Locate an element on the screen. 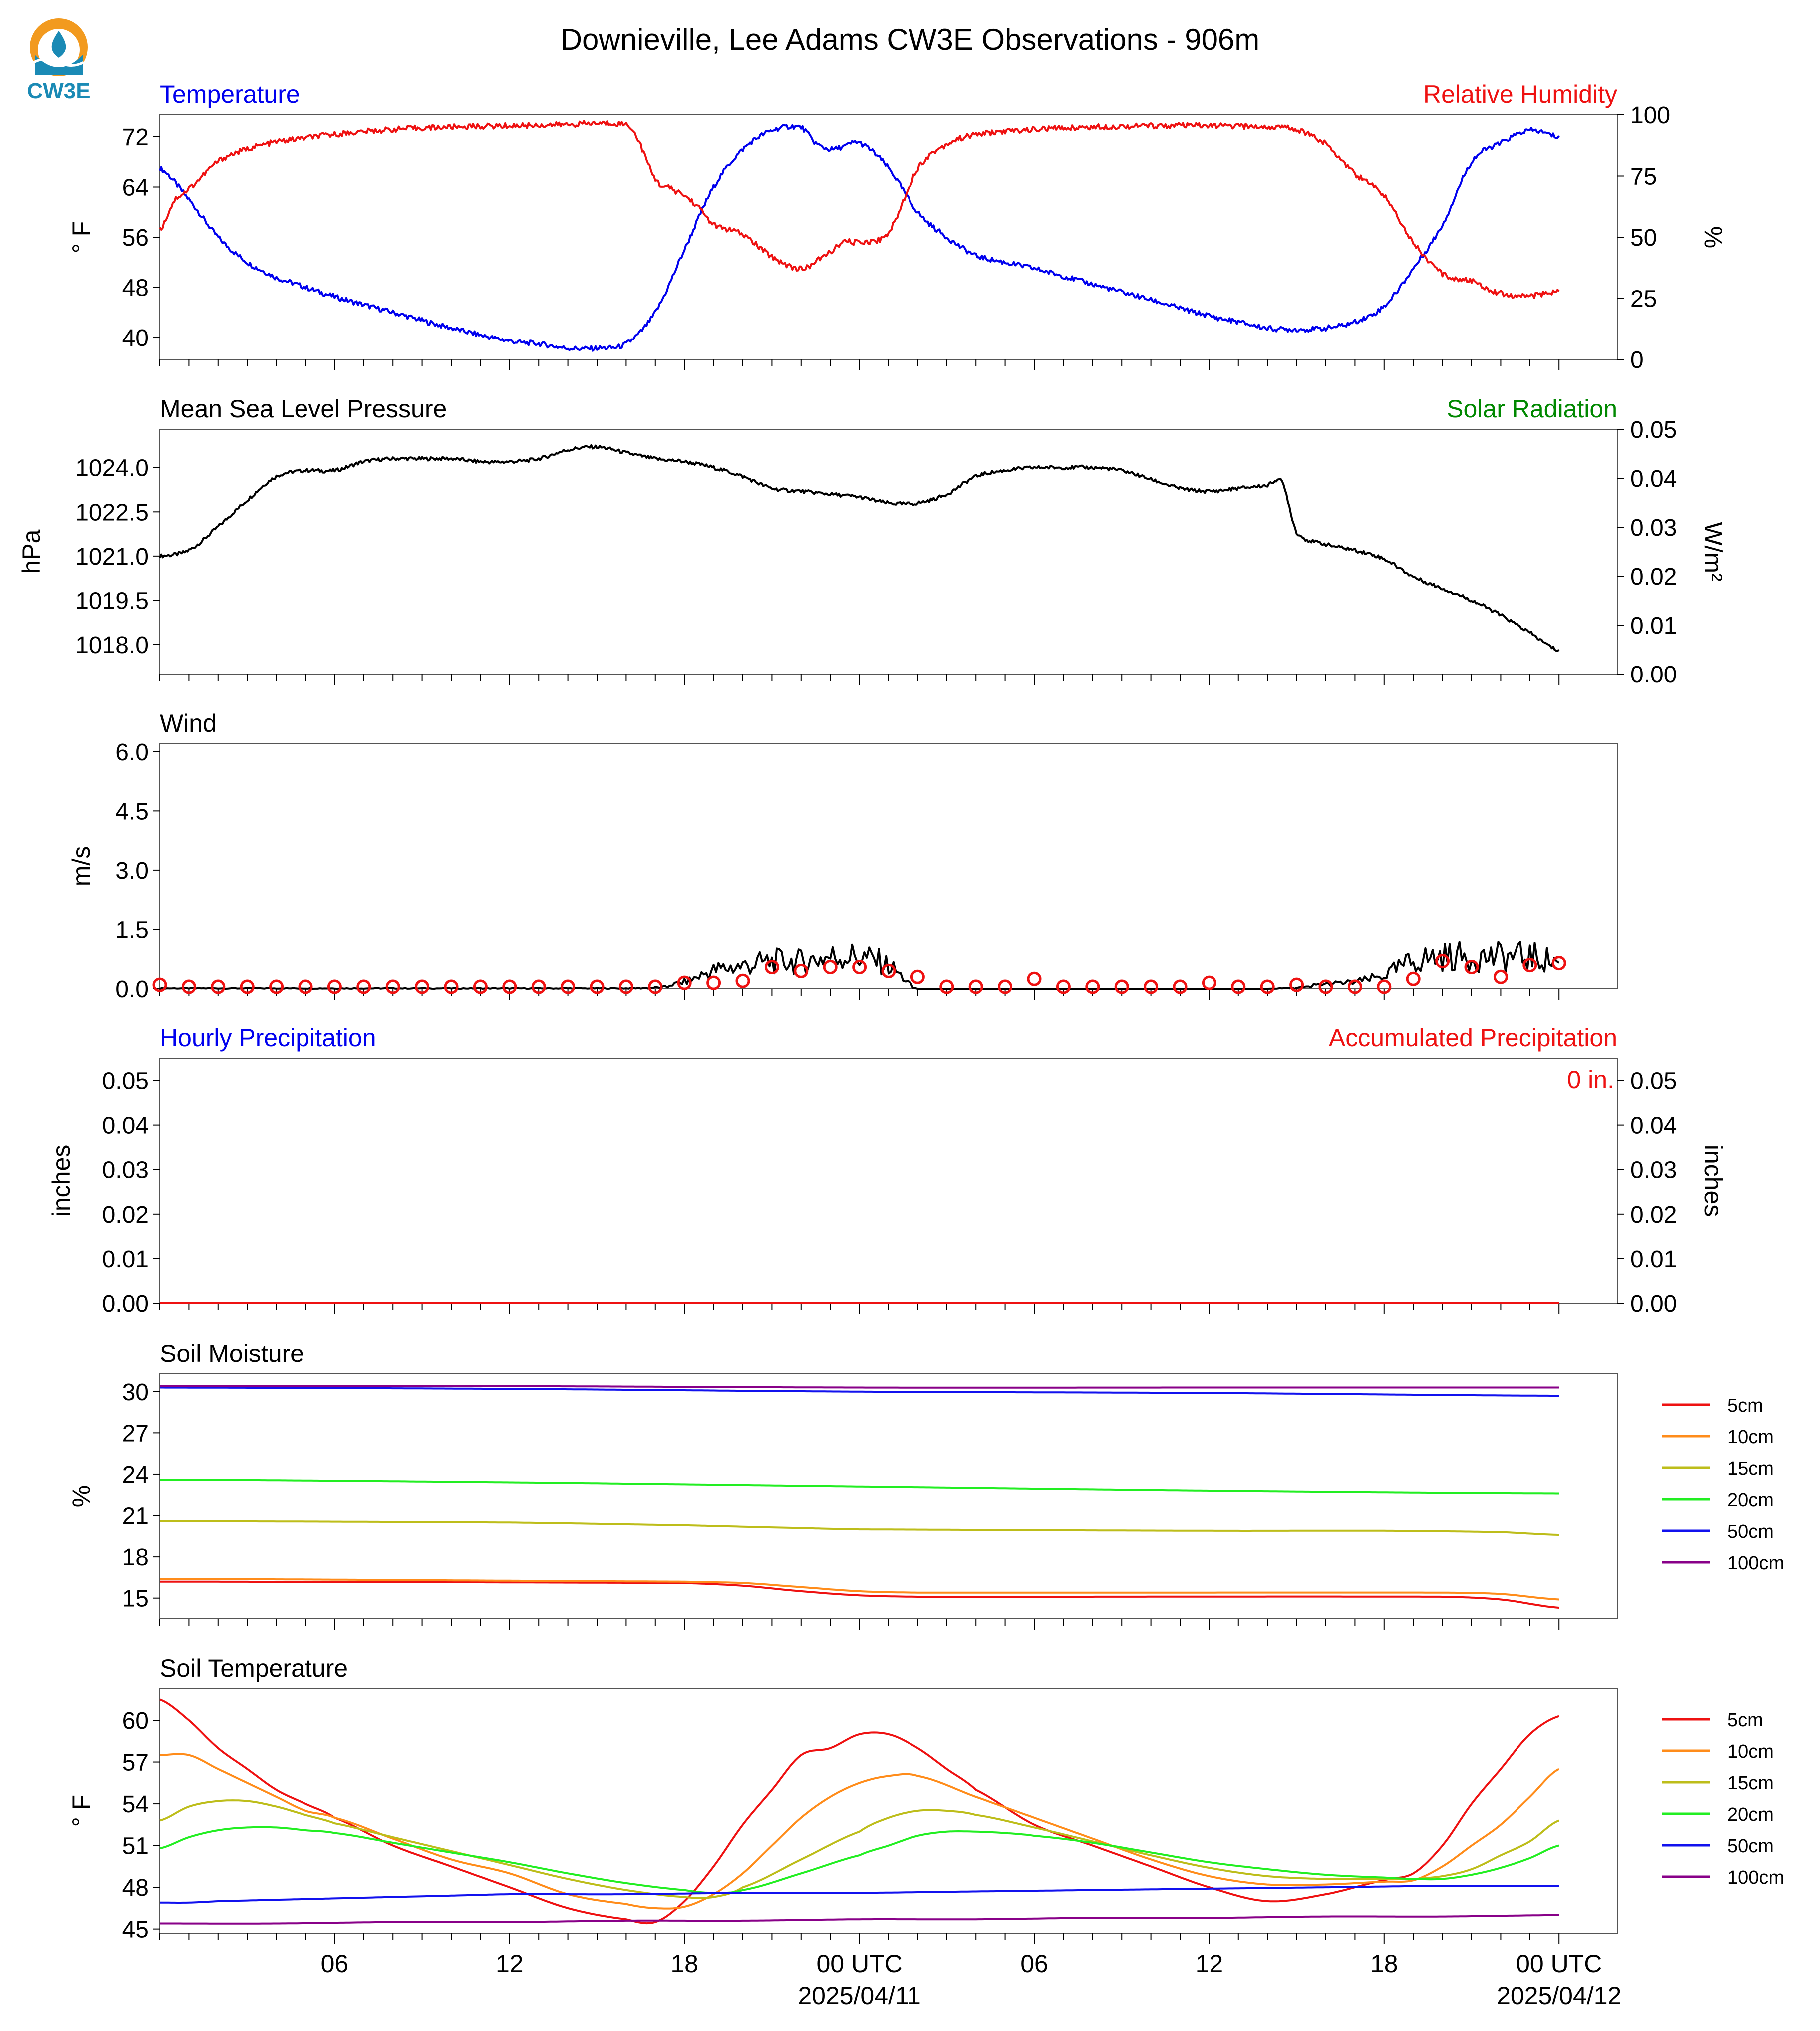 Image resolution: width=1820 pixels, height=2031 pixels. y-right-tick-label: 0.00 is located at coordinates (1653, 675).